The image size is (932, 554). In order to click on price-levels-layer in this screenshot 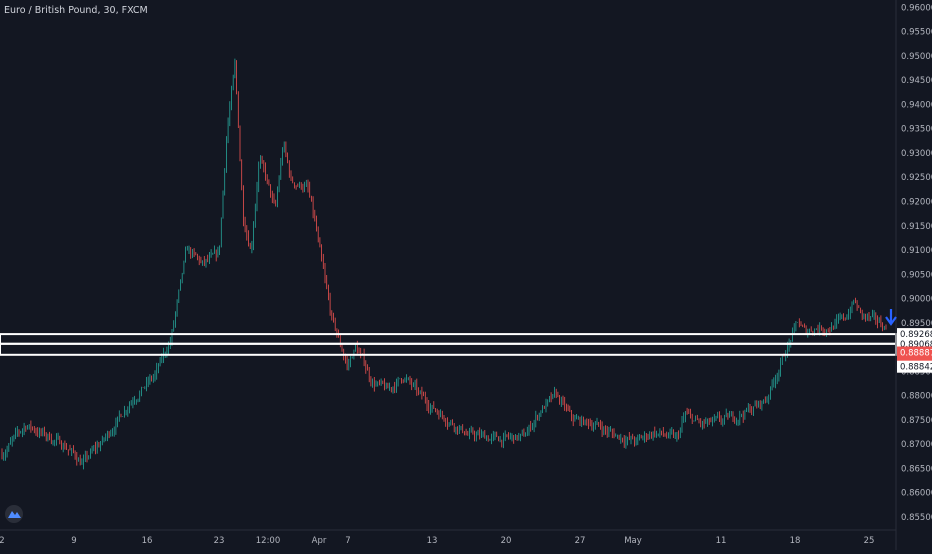, I will do `click(448, 344)`.